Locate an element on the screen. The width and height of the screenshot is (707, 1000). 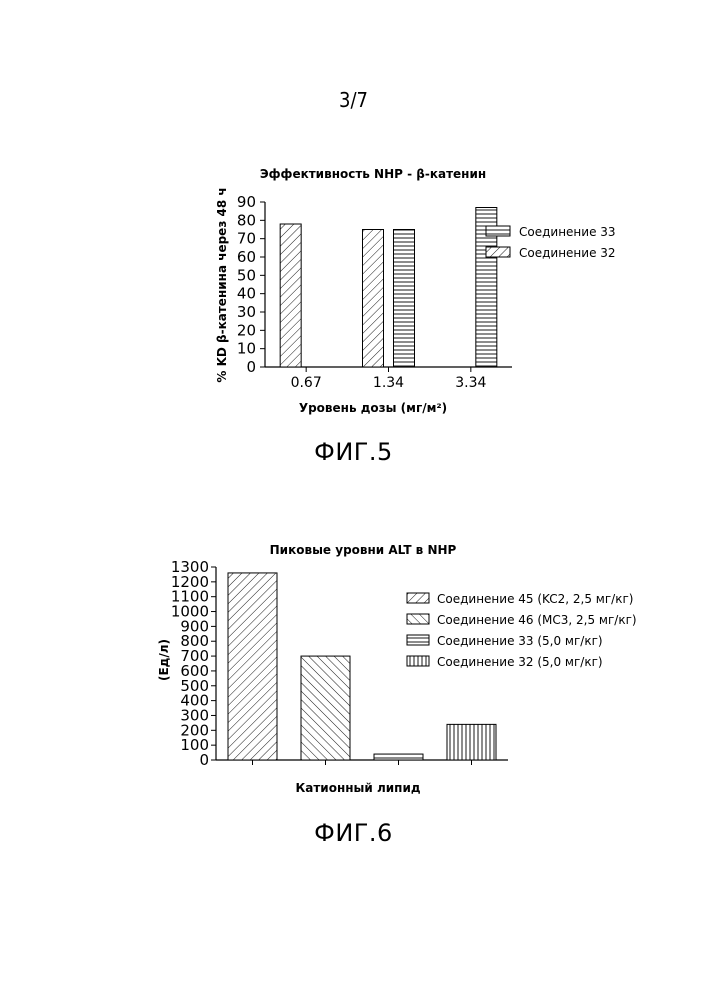
legend-label: Соединение 32 is located at coordinates (567, 253).